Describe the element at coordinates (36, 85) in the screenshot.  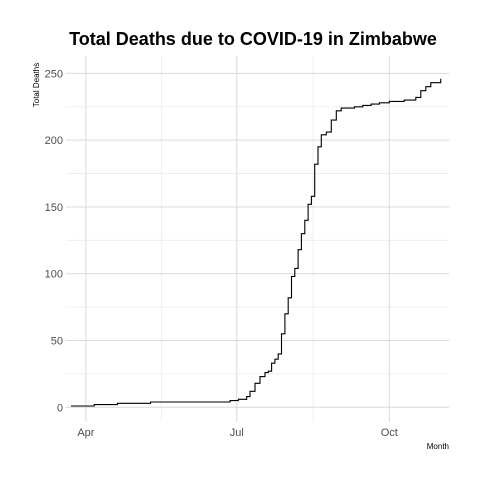
I see `y-axis-title: Total Deaths` at that location.